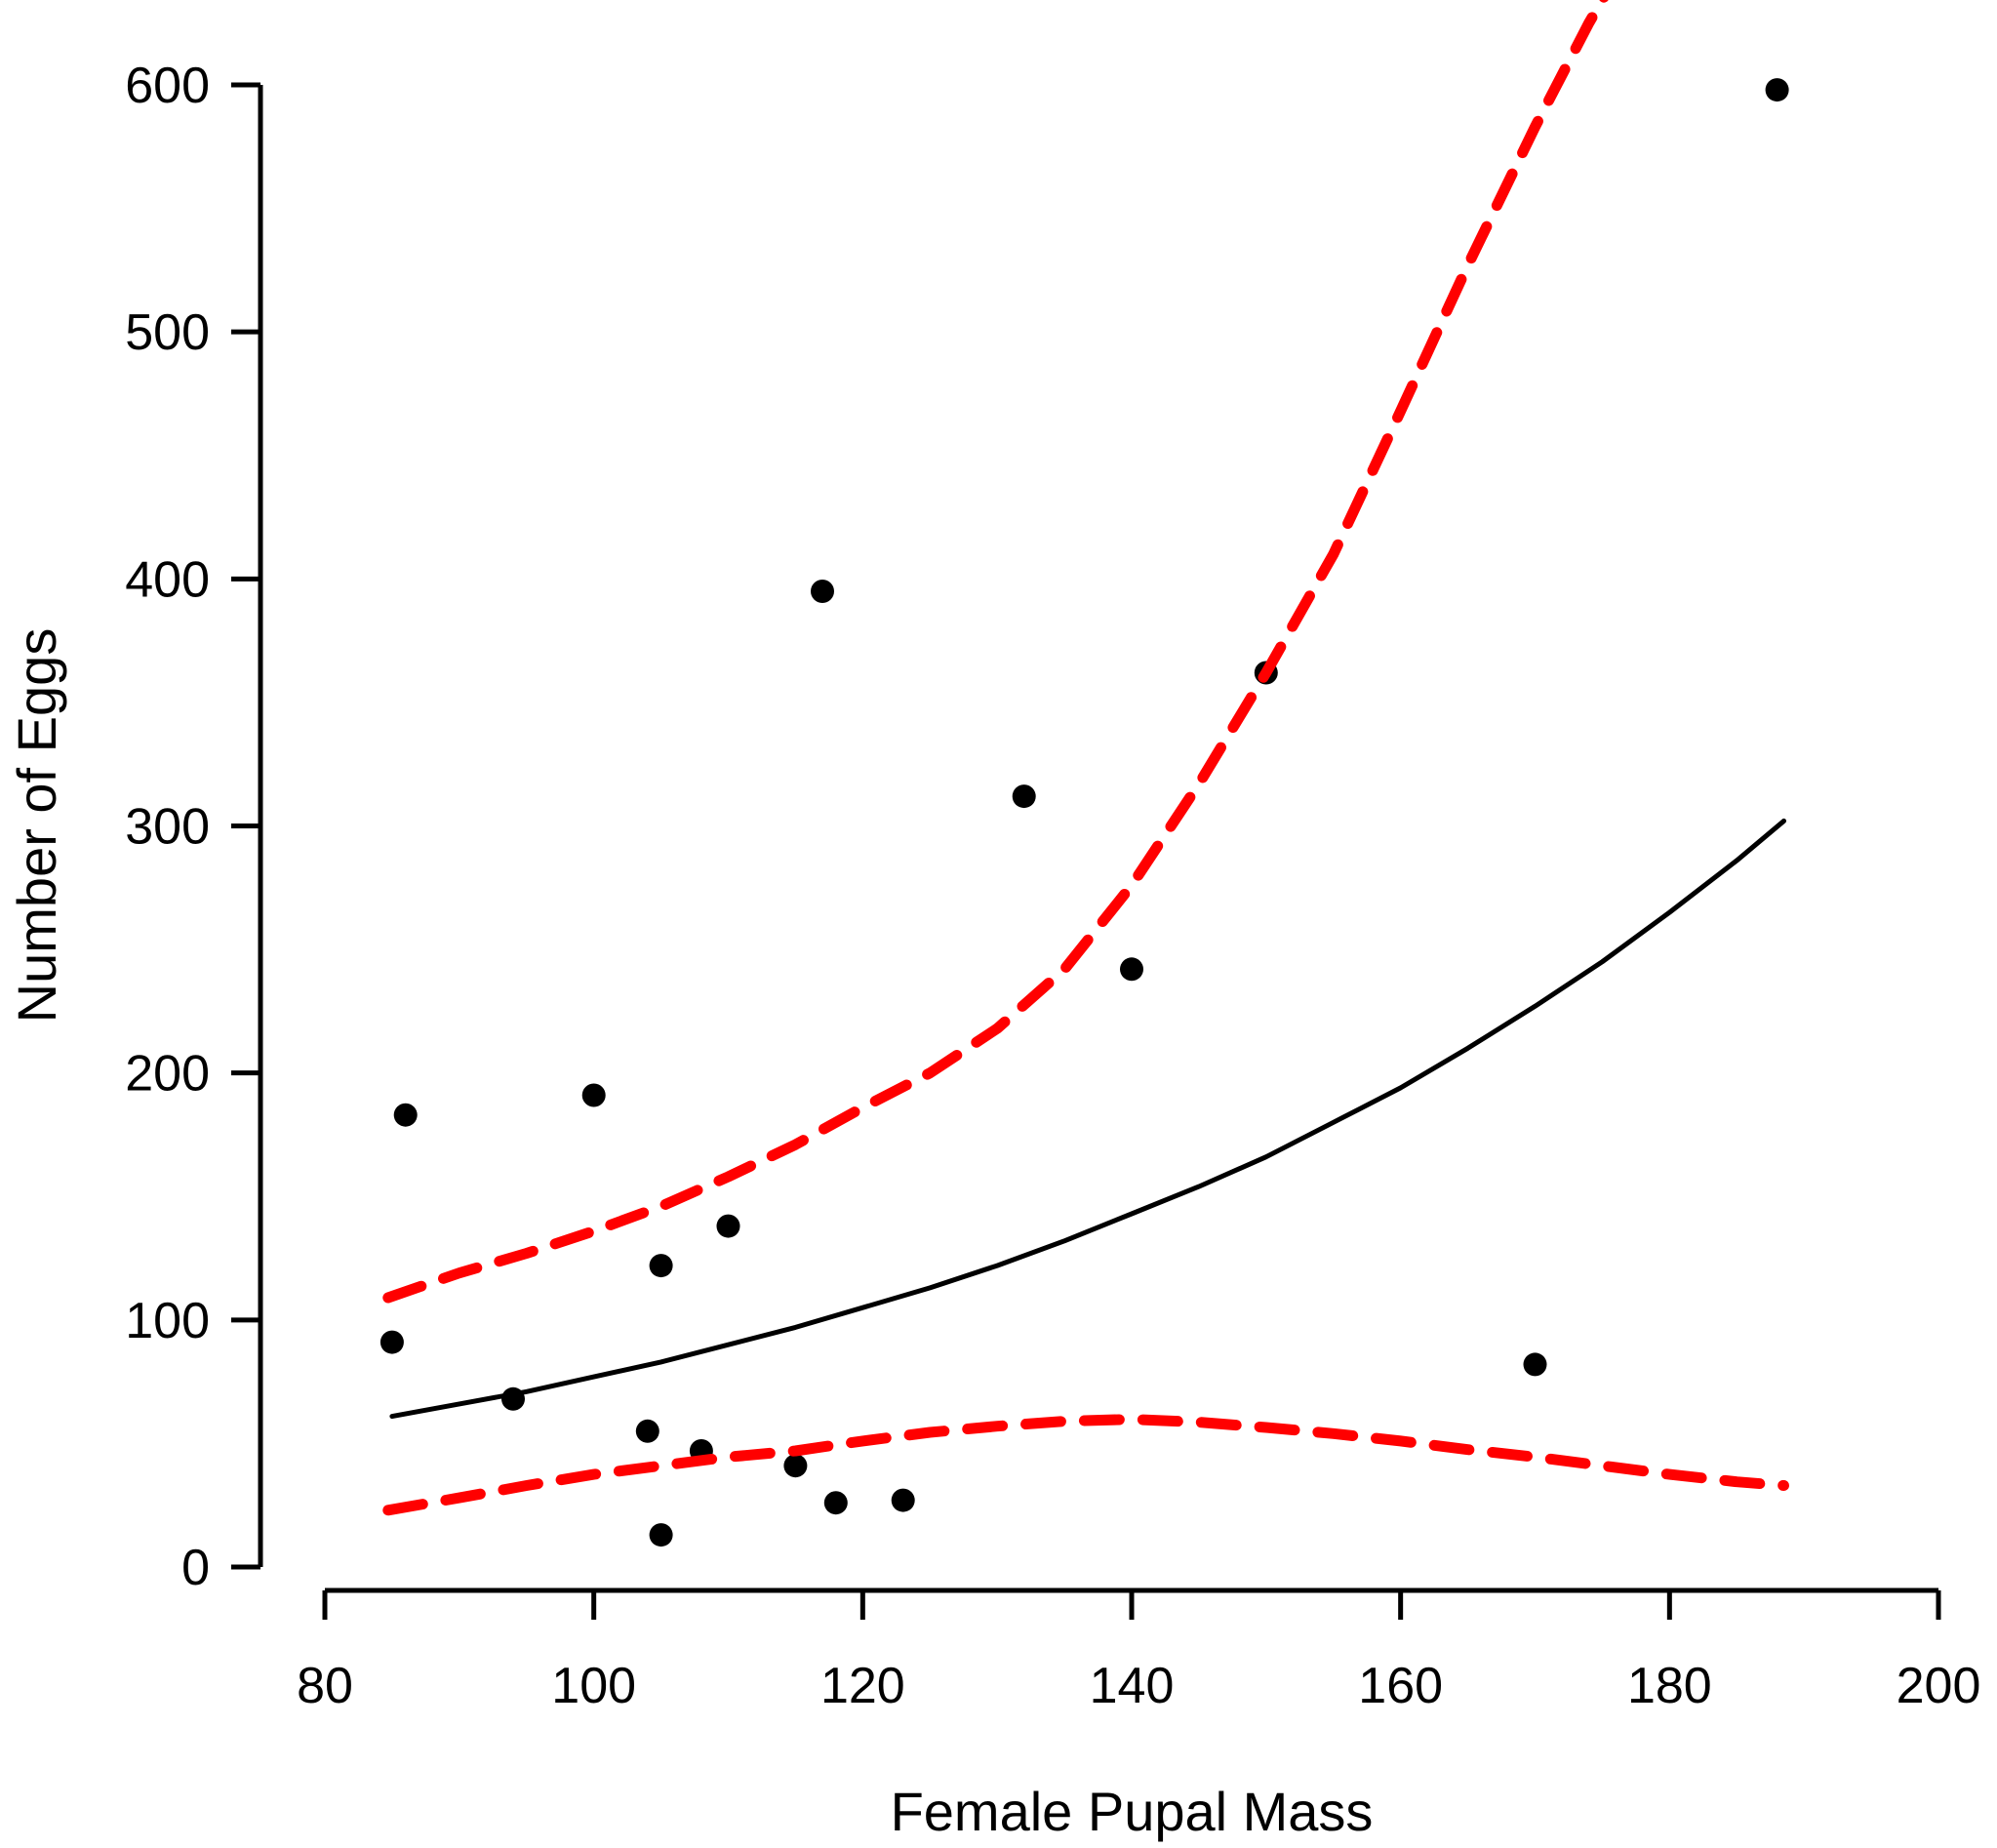 The height and width of the screenshot is (1848, 1997). What do you see at coordinates (195, 1568) in the screenshot?
I see `y-tick-label: 0` at bounding box center [195, 1568].